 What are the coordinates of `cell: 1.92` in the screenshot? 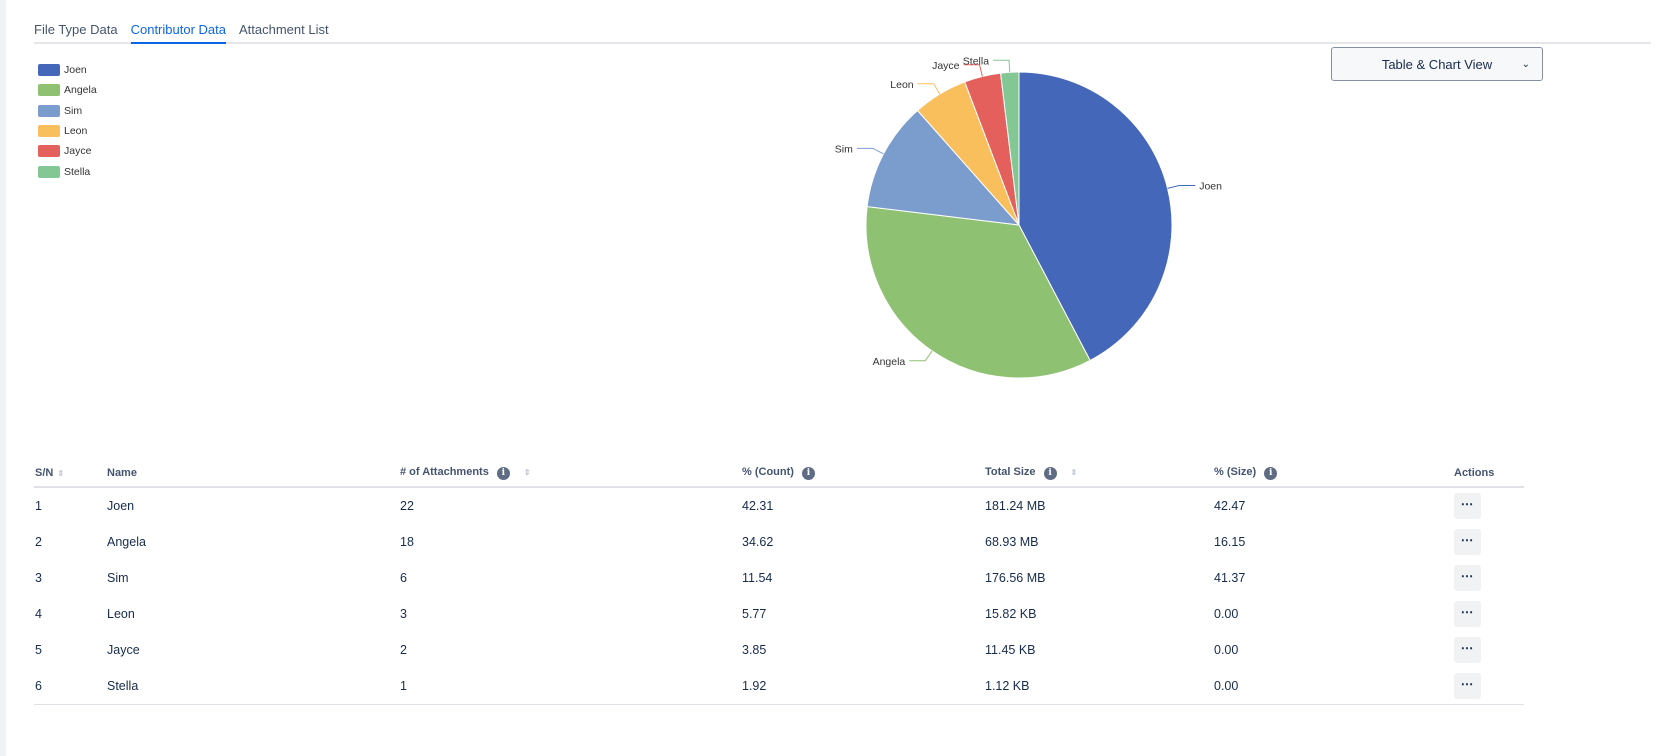 It's located at (862, 686).